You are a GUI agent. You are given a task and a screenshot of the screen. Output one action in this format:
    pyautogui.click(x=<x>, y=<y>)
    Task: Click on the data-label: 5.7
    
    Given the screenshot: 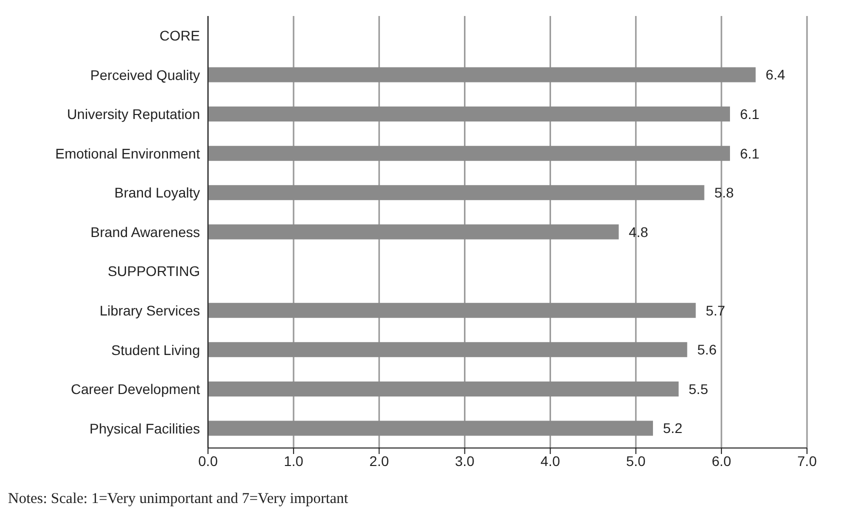 What is the action you would take?
    pyautogui.click(x=716, y=310)
    